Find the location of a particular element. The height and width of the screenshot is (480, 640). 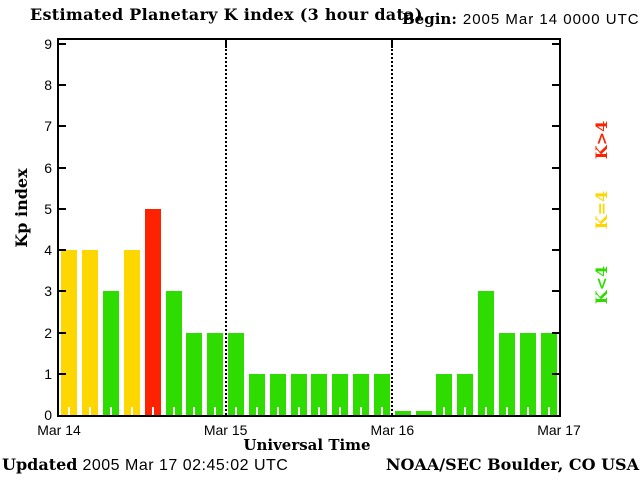

y-axis-tick-label: 2 is located at coordinates (48, 332).